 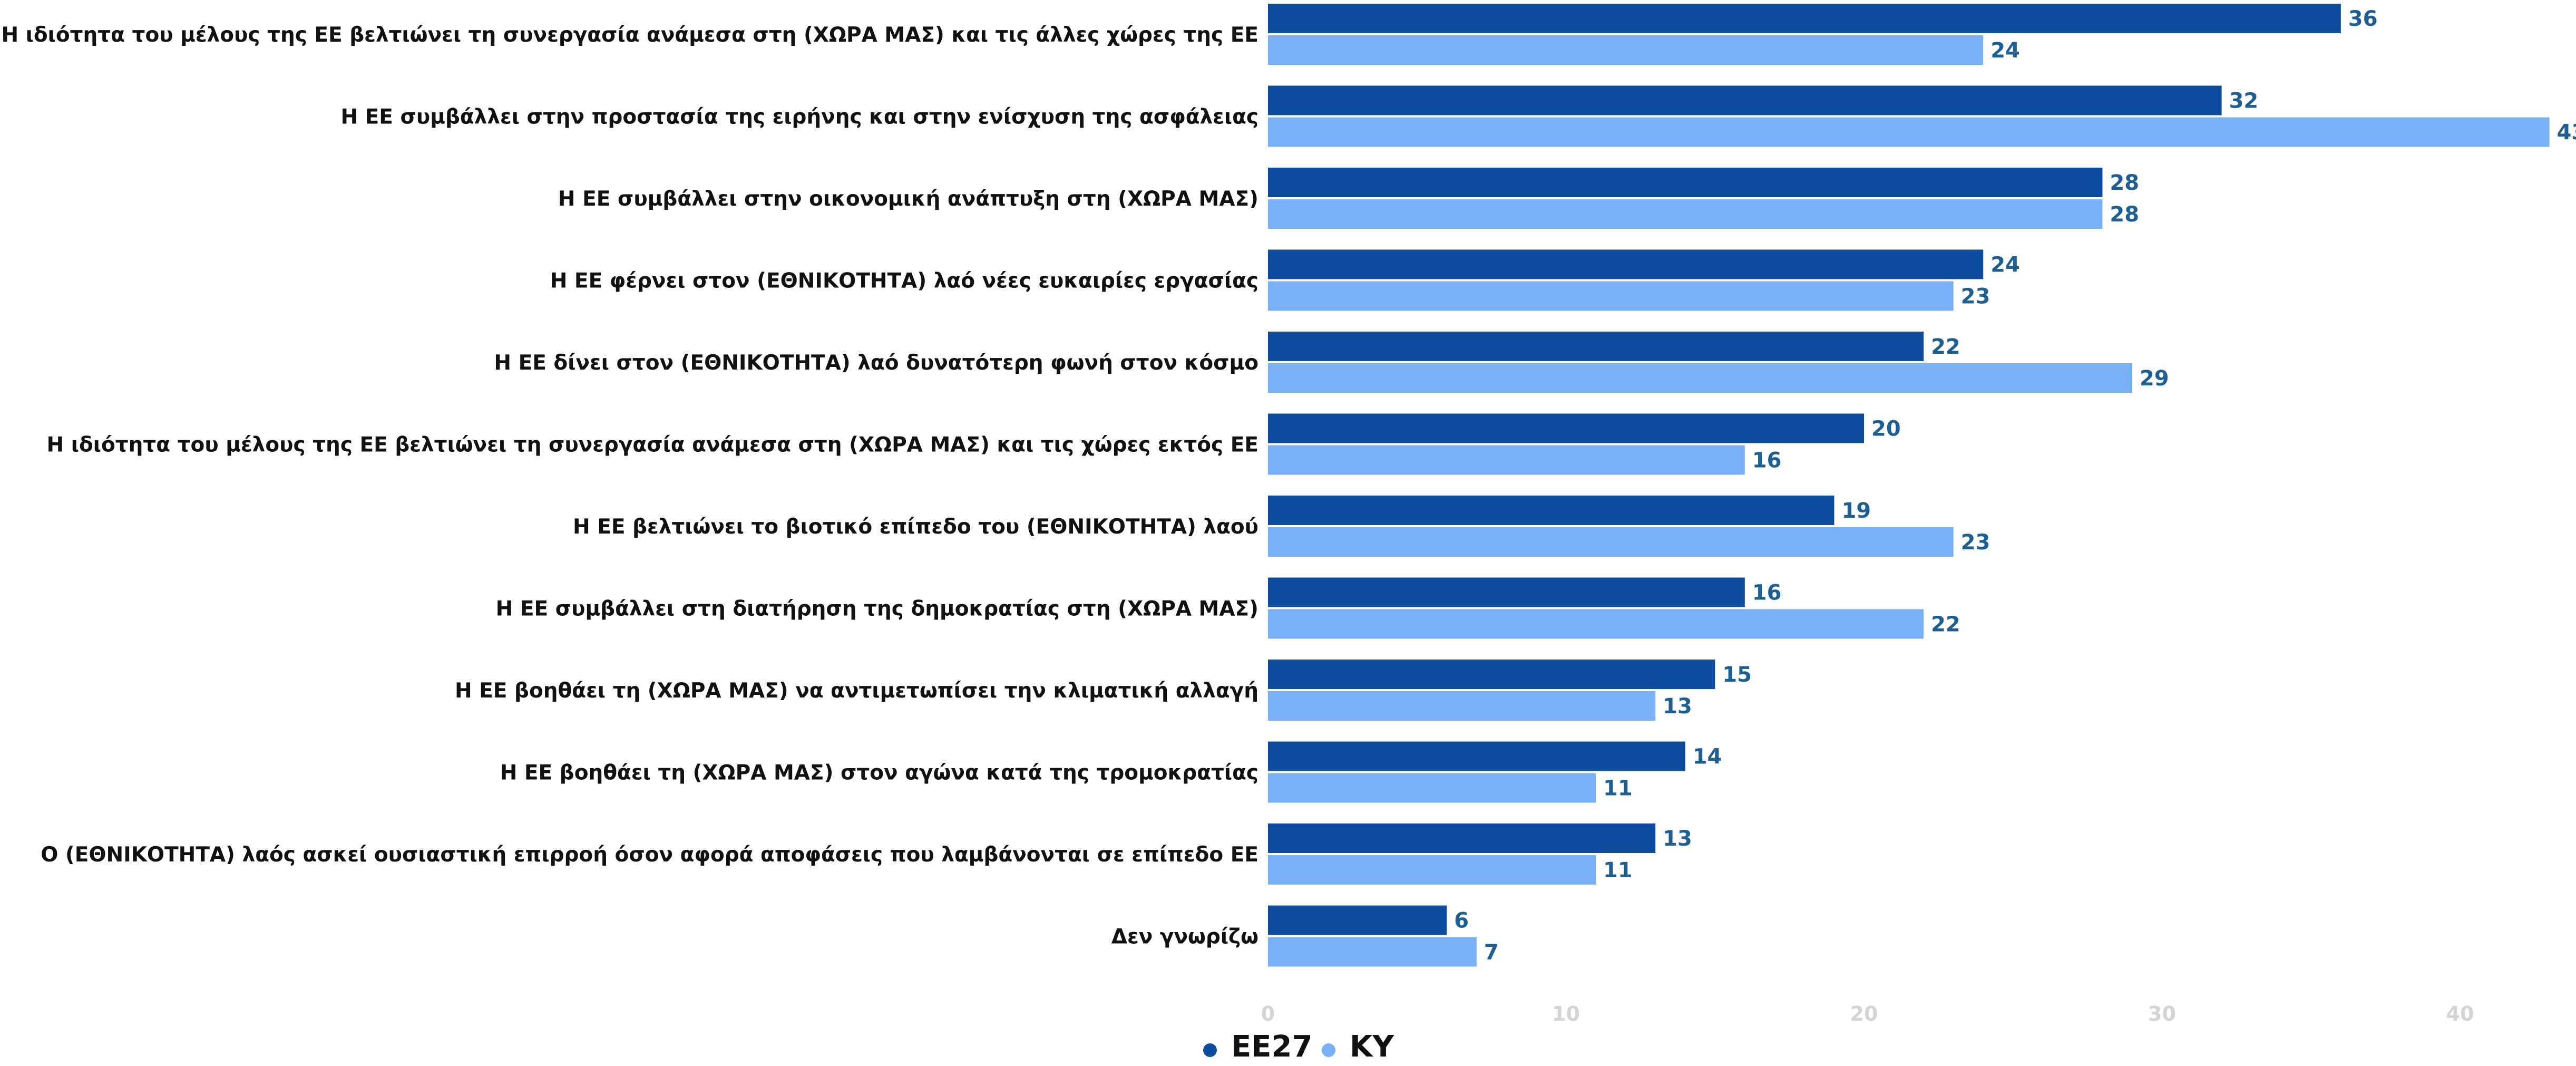 I want to click on data-label: 15, so click(x=1737, y=675).